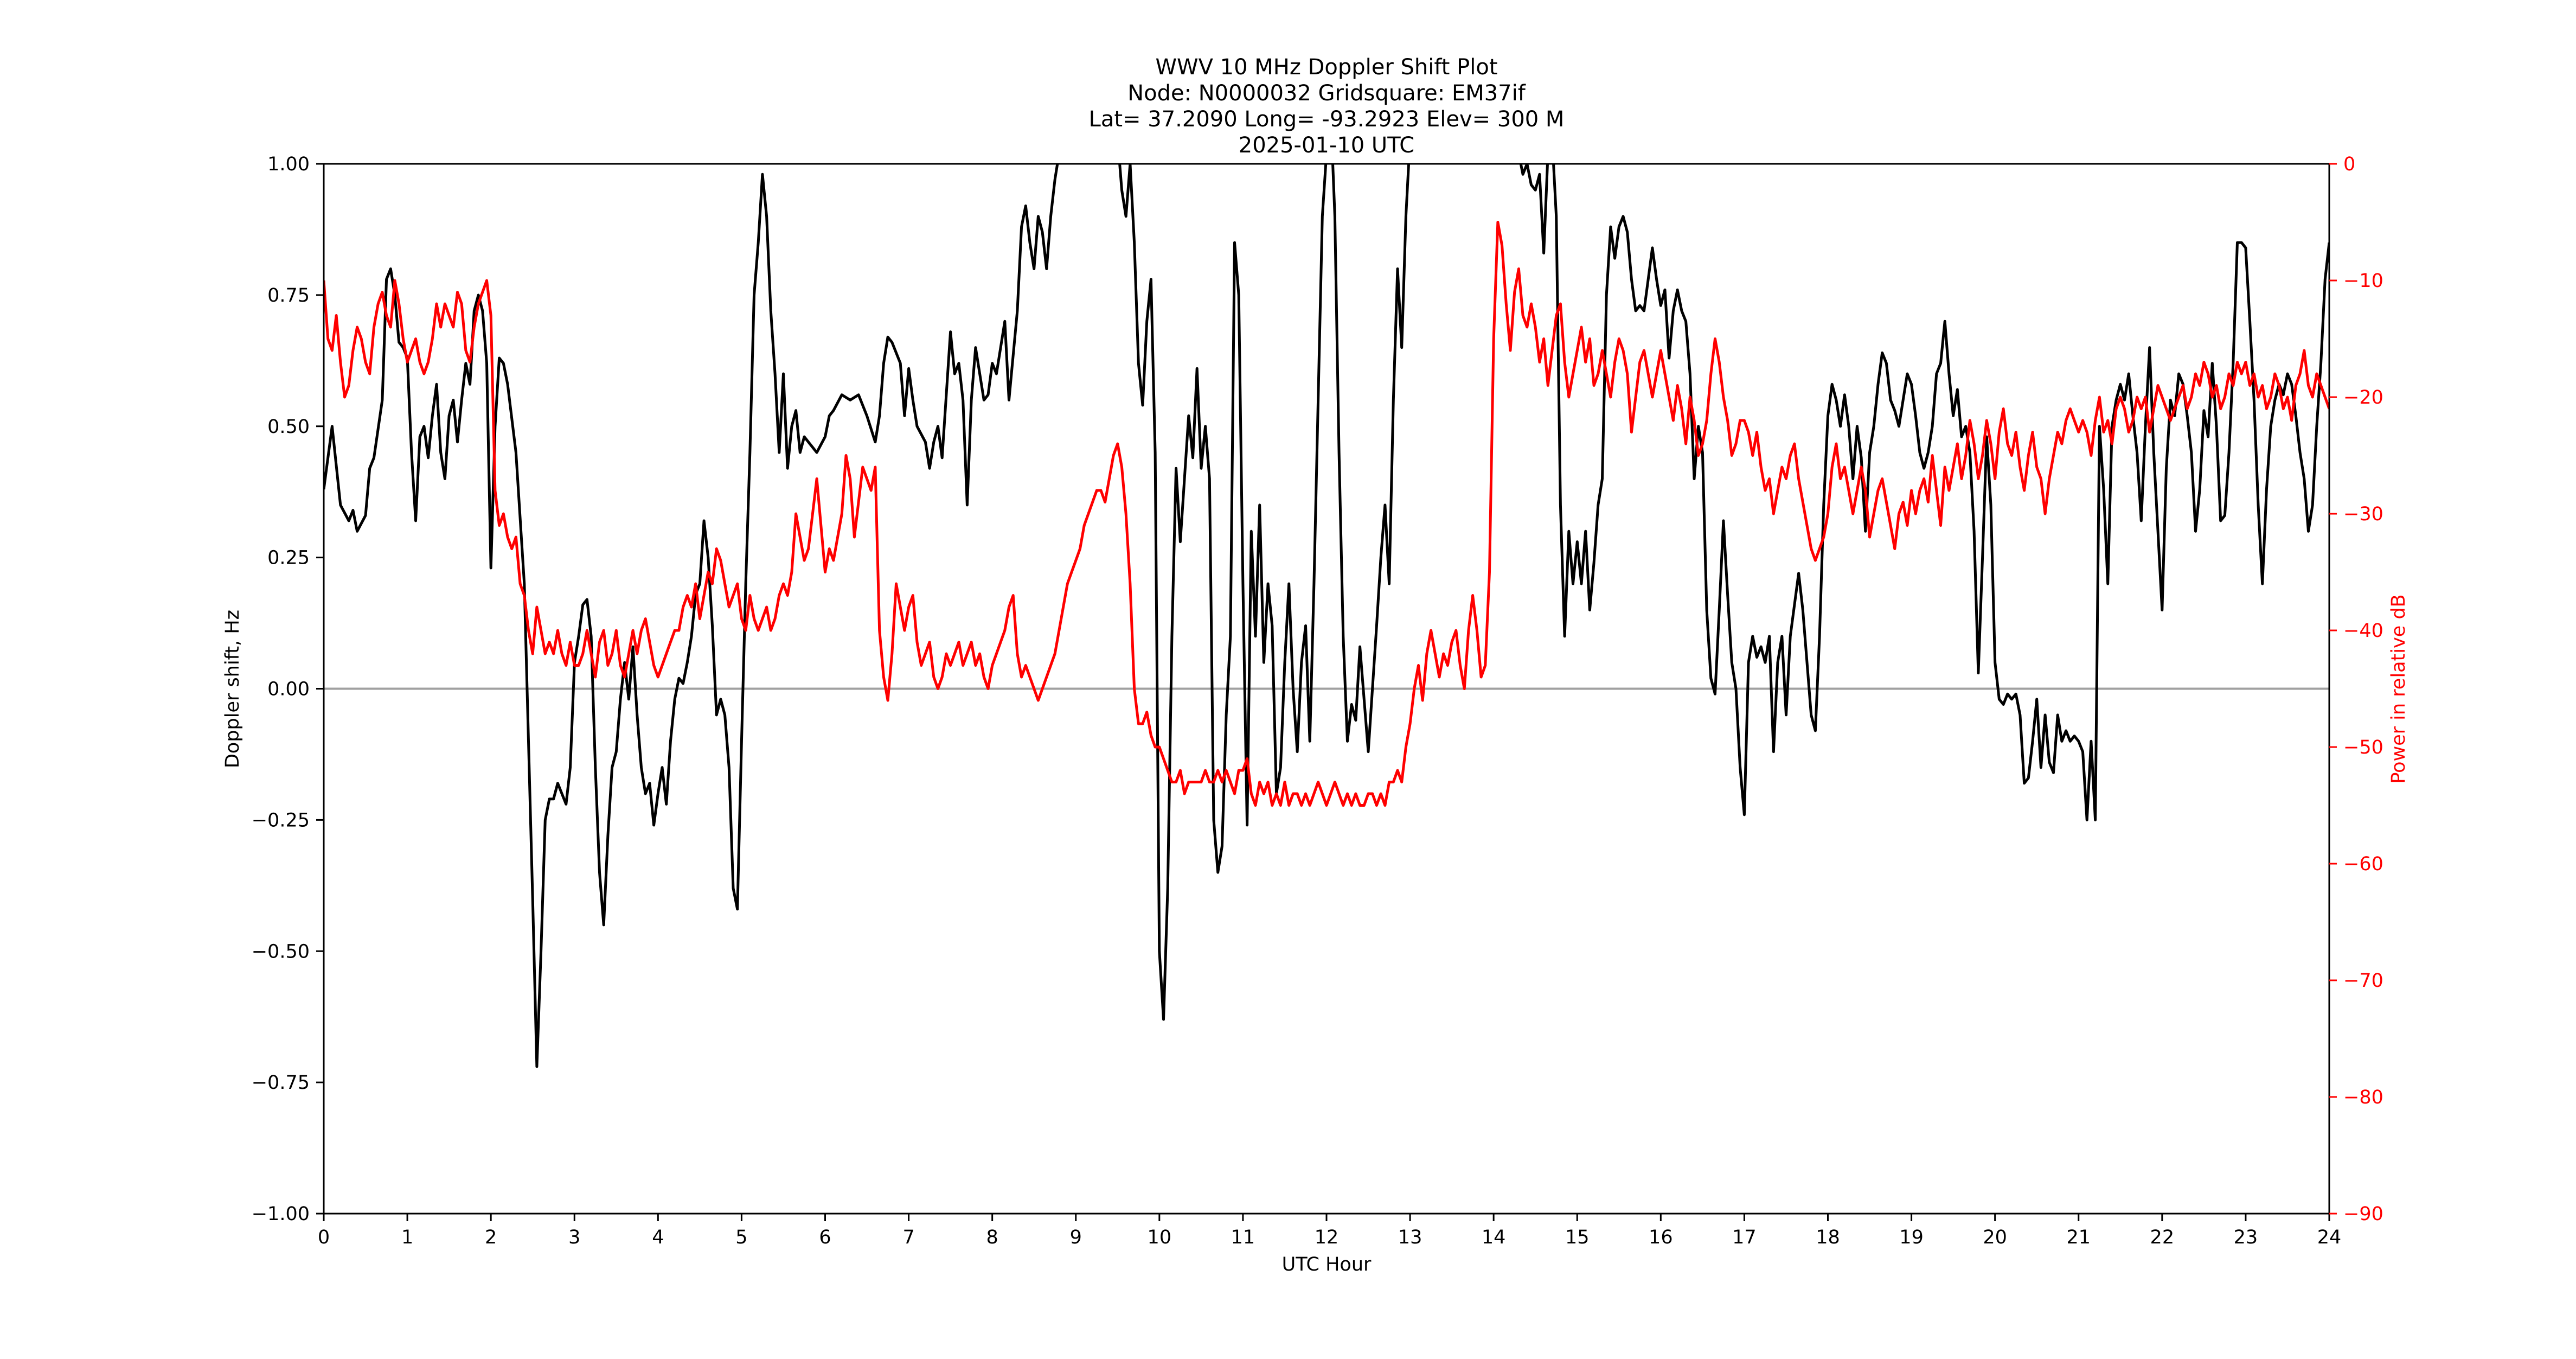 The image size is (2576, 1359). Describe the element at coordinates (1160, 1237) in the screenshot. I see `x-tick-label: 10` at that location.